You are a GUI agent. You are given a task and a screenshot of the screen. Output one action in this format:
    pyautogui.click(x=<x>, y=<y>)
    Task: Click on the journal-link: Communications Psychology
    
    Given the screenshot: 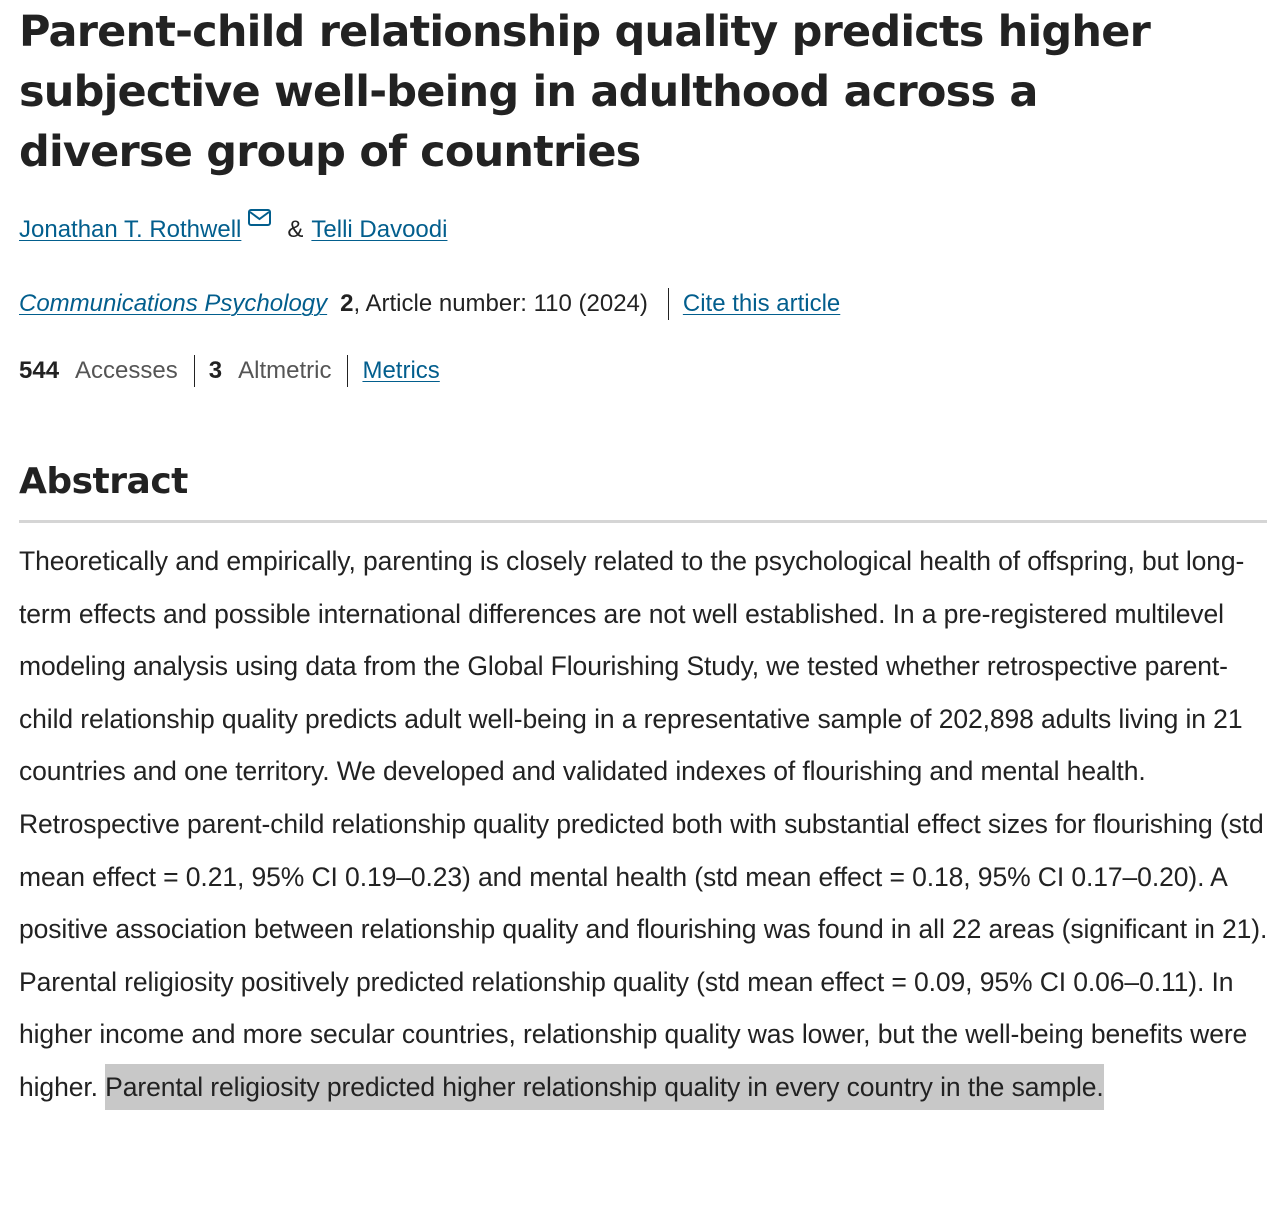 What is the action you would take?
    pyautogui.click(x=173, y=304)
    